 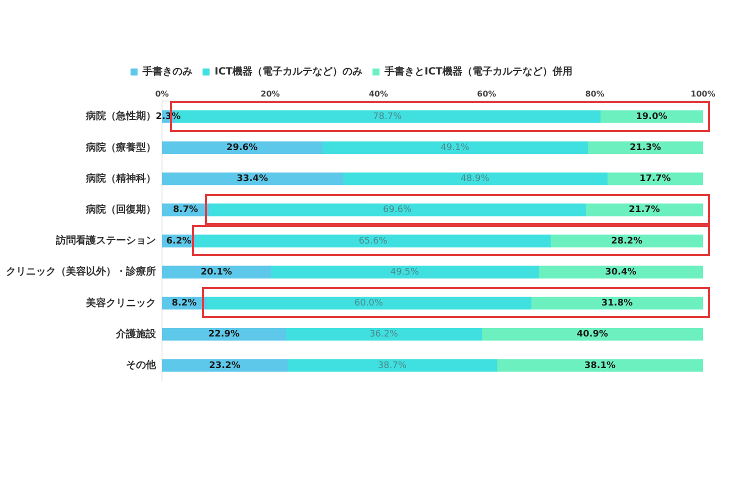 What do you see at coordinates (703, 93) in the screenshot?
I see `x-tick-label: 100%` at bounding box center [703, 93].